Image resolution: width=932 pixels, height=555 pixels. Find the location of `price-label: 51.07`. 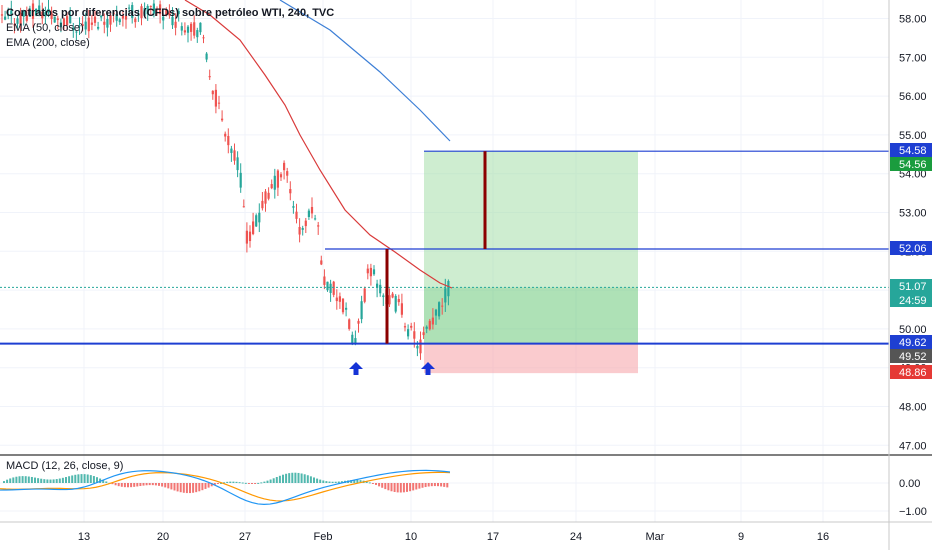

price-label: 51.07 is located at coordinates (913, 287).